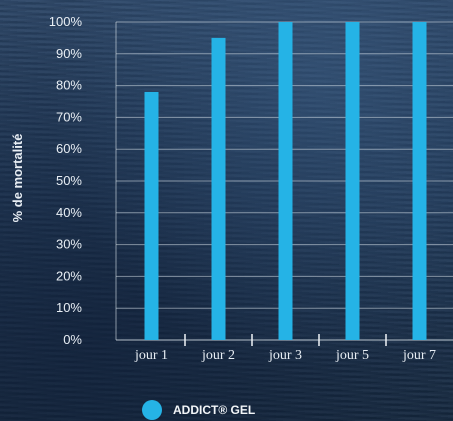  I want to click on y-axis-ticks: 0% 10% 20% 30% 40% 50% 60% 70% 80% 90% 100%, so click(66, 180).